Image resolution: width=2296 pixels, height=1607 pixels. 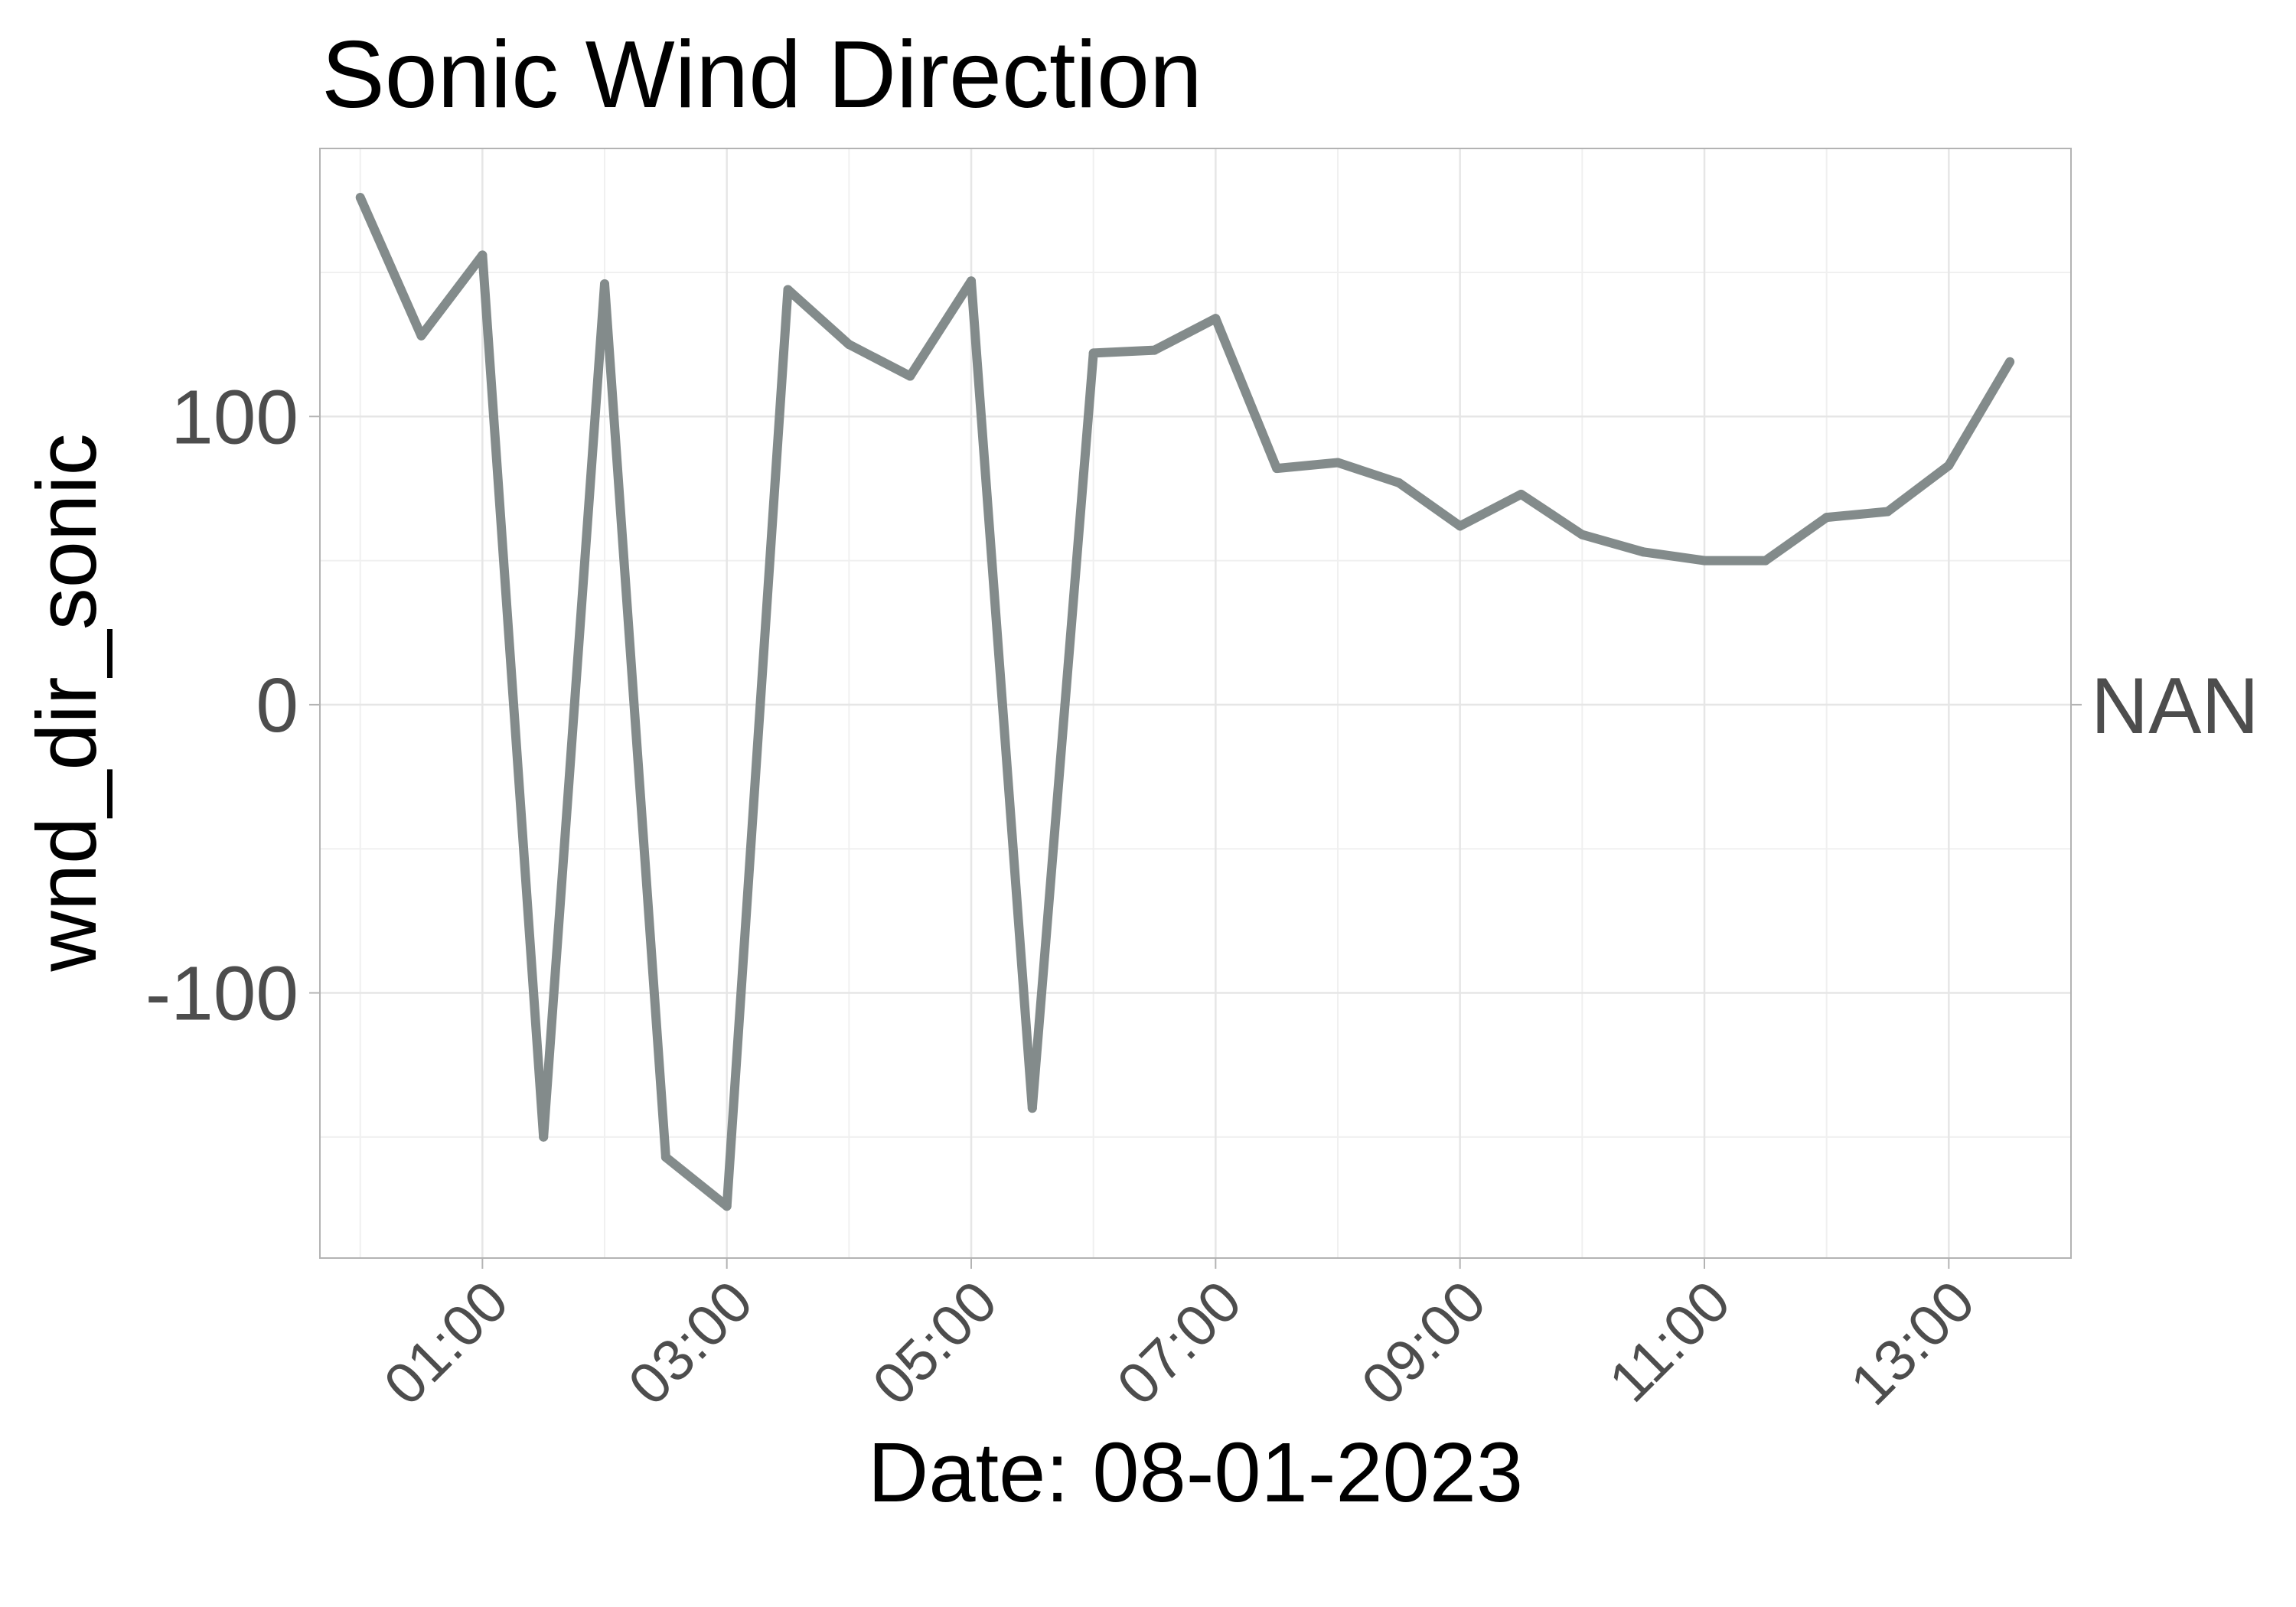 I want to click on x-tick-label: 01:00, so click(x=446, y=1343).